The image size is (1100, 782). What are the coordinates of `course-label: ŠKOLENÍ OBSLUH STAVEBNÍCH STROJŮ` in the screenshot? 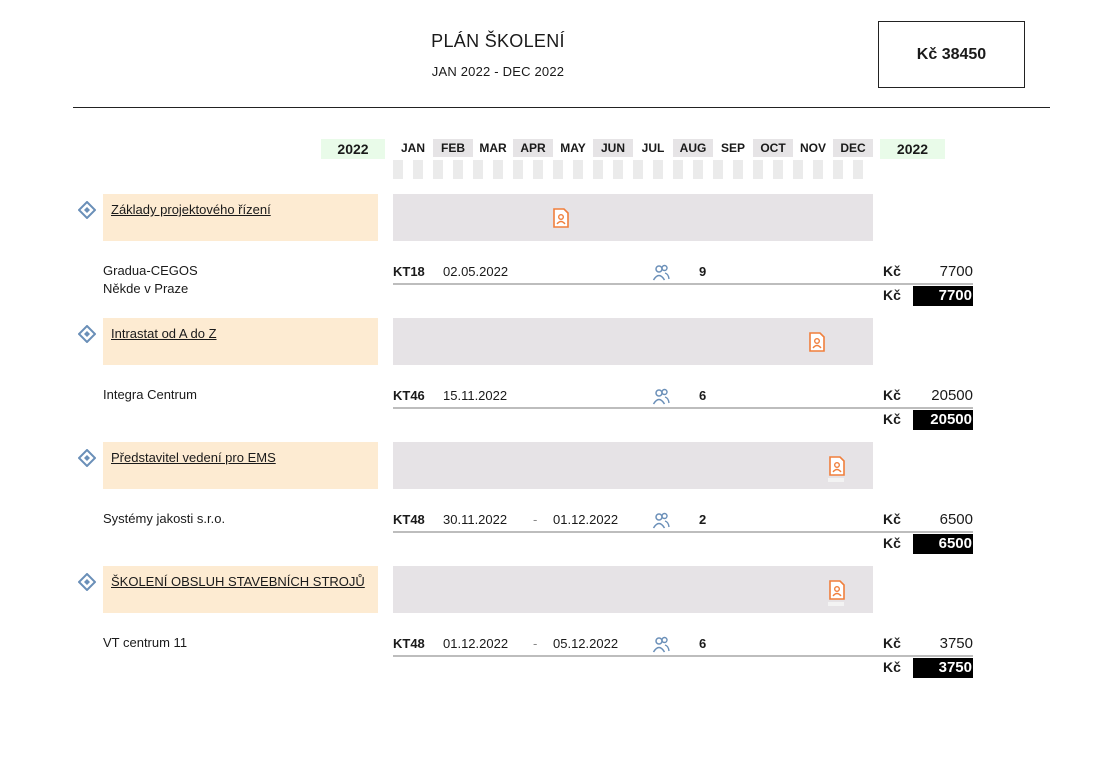 It's located at (240, 589).